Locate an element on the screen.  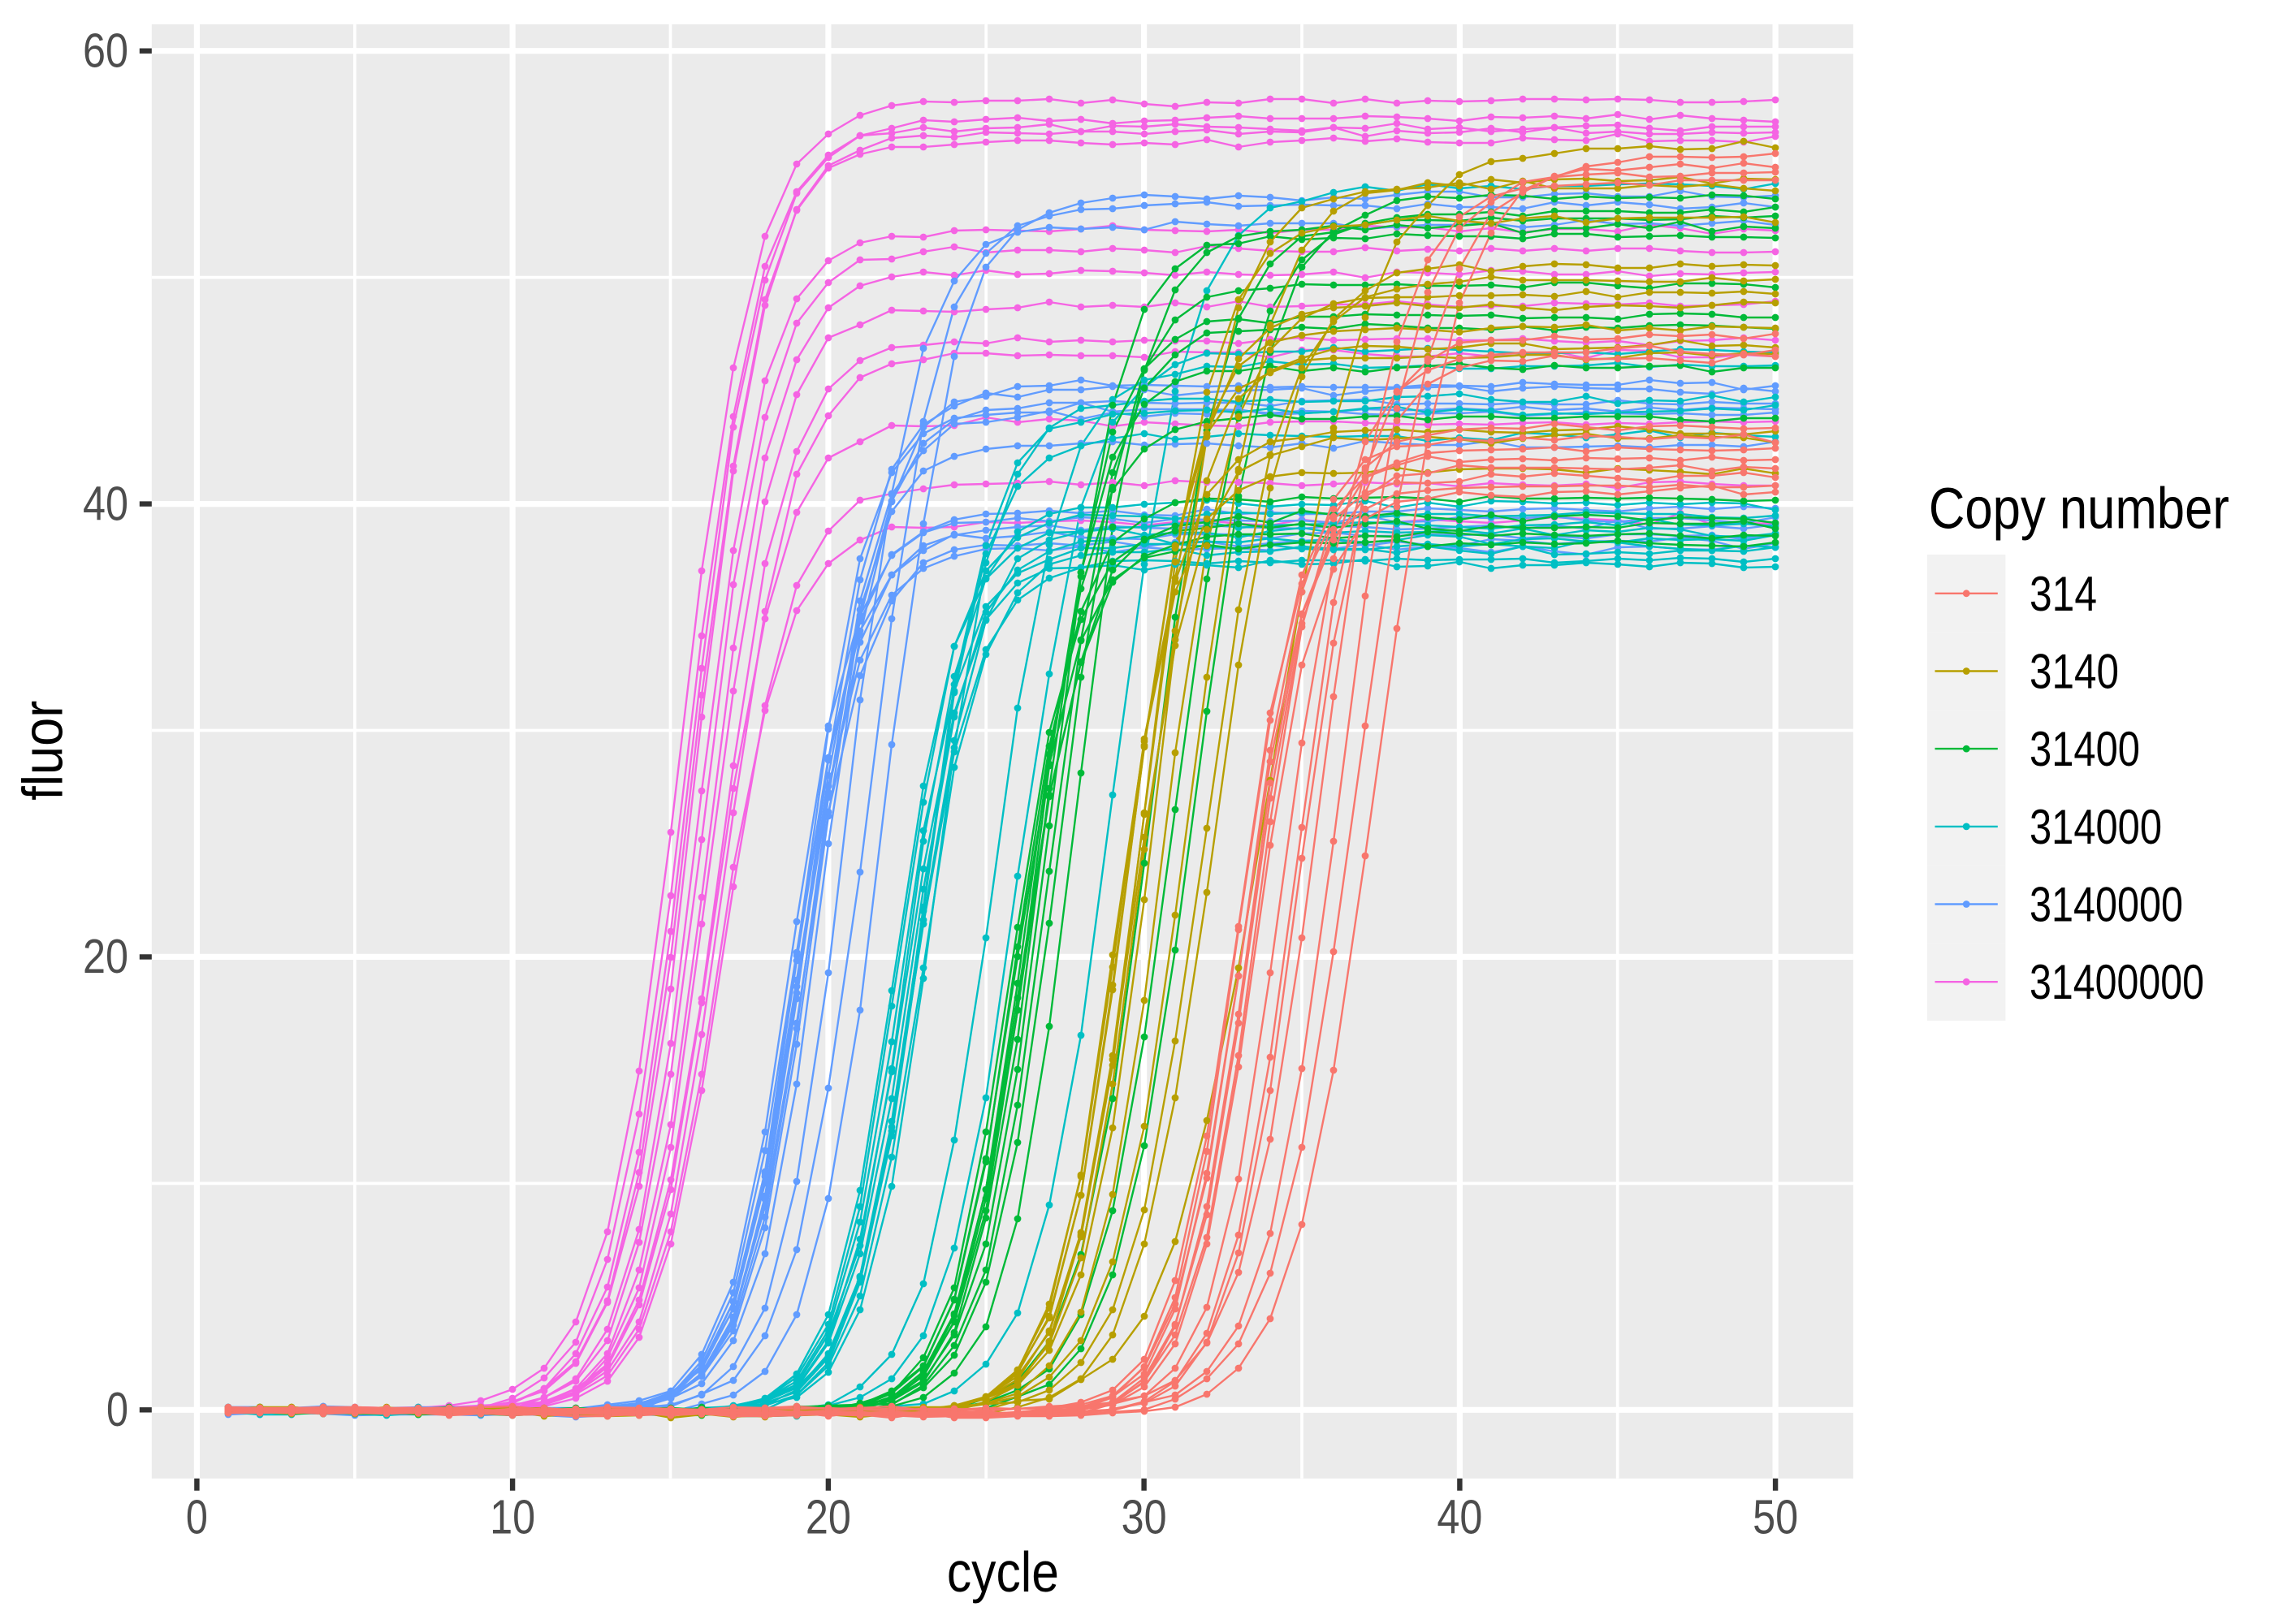
svg-text: 314 is located at coordinates (2063, 594).